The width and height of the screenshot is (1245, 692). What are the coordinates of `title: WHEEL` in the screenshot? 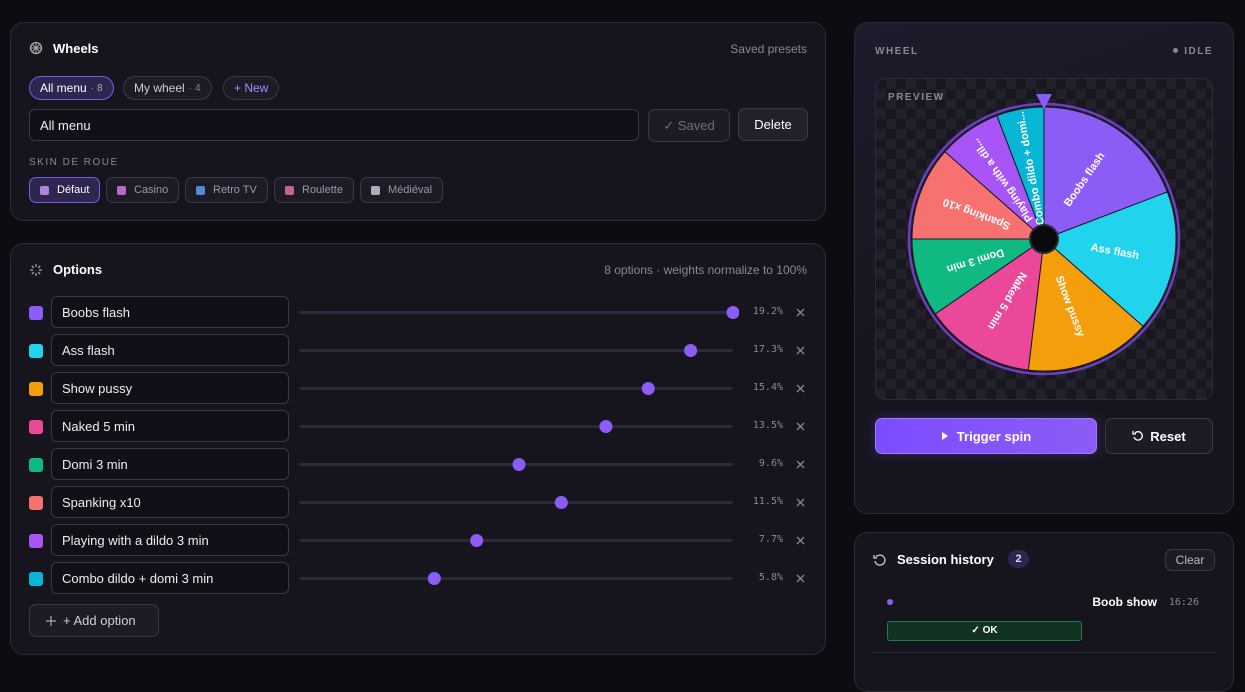 It's located at (897, 51).